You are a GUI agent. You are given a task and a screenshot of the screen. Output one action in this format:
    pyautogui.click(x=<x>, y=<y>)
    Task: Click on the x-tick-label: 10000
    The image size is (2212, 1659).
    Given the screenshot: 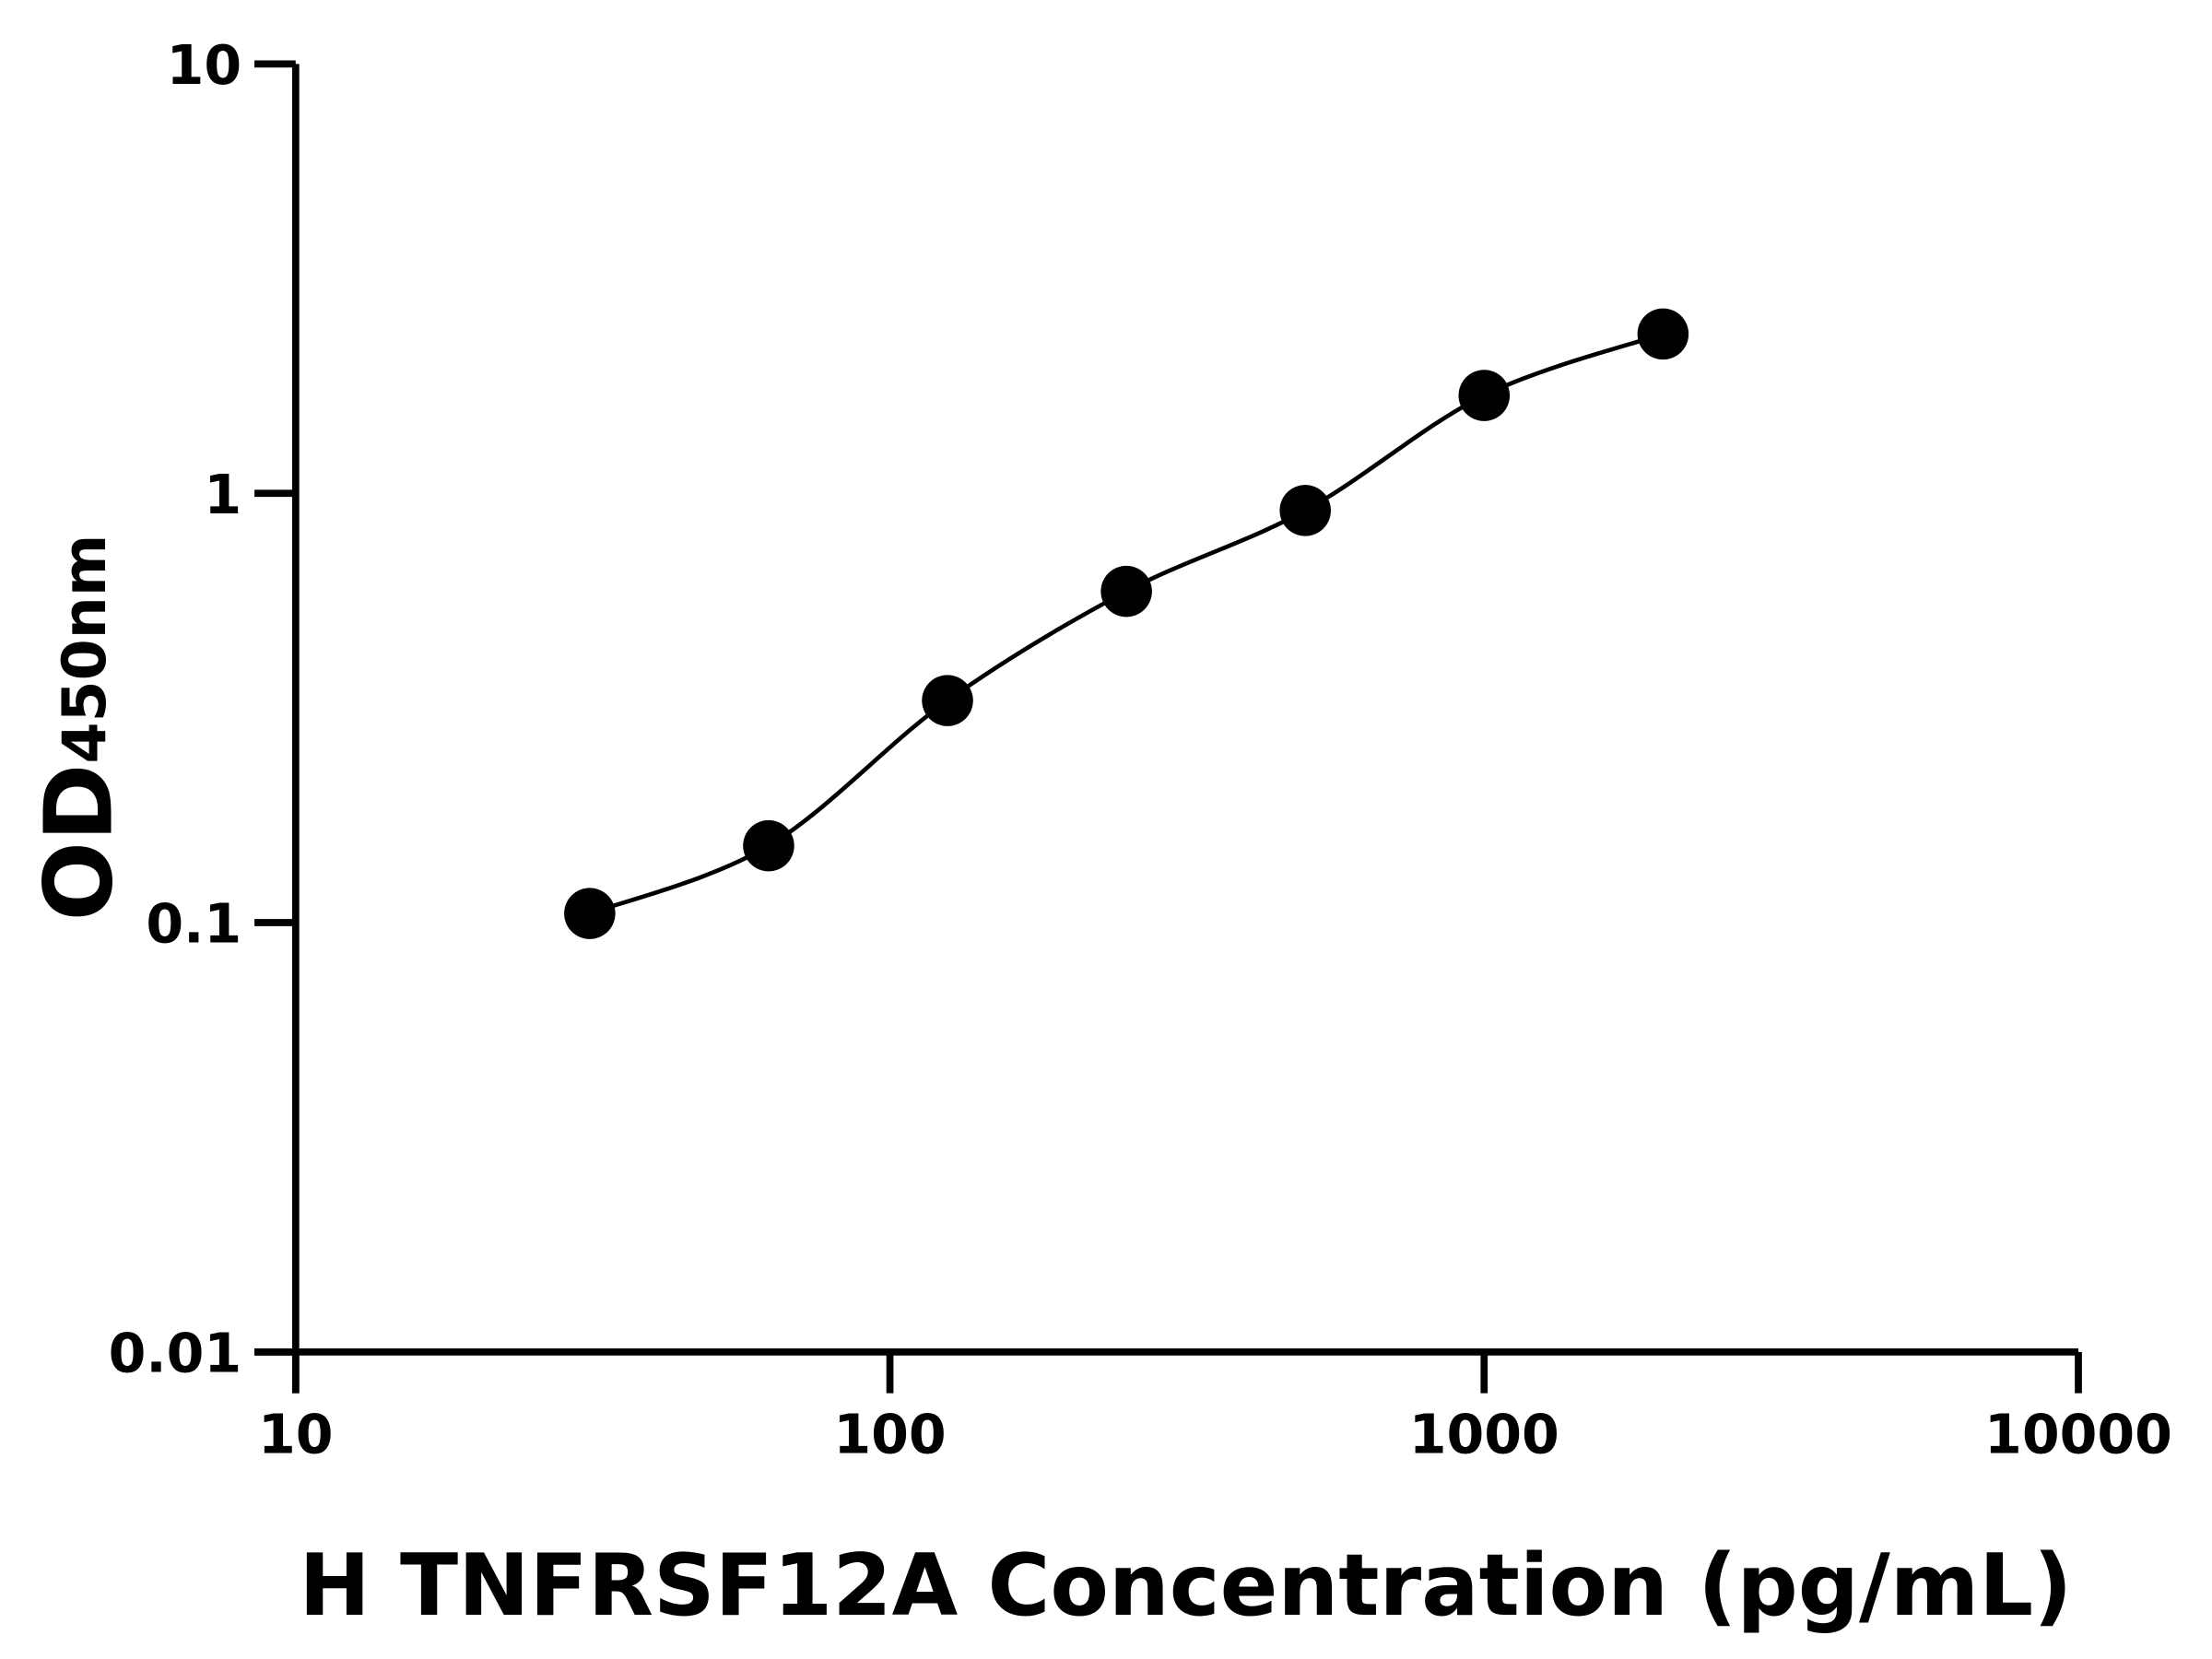 What is the action you would take?
    pyautogui.click(x=2078, y=1434)
    